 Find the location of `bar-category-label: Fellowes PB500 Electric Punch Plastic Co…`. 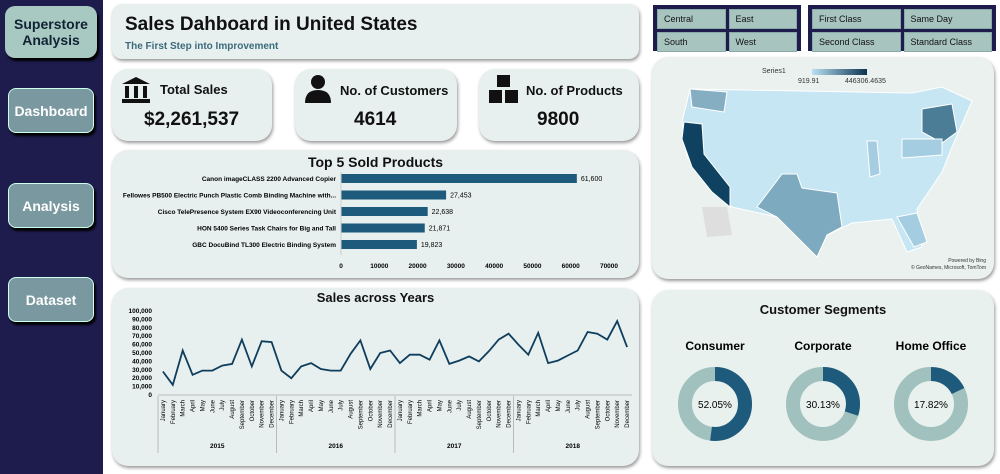

bar-category-label: Fellowes PB500 Electric Punch Plastic Co… is located at coordinates (229, 196).